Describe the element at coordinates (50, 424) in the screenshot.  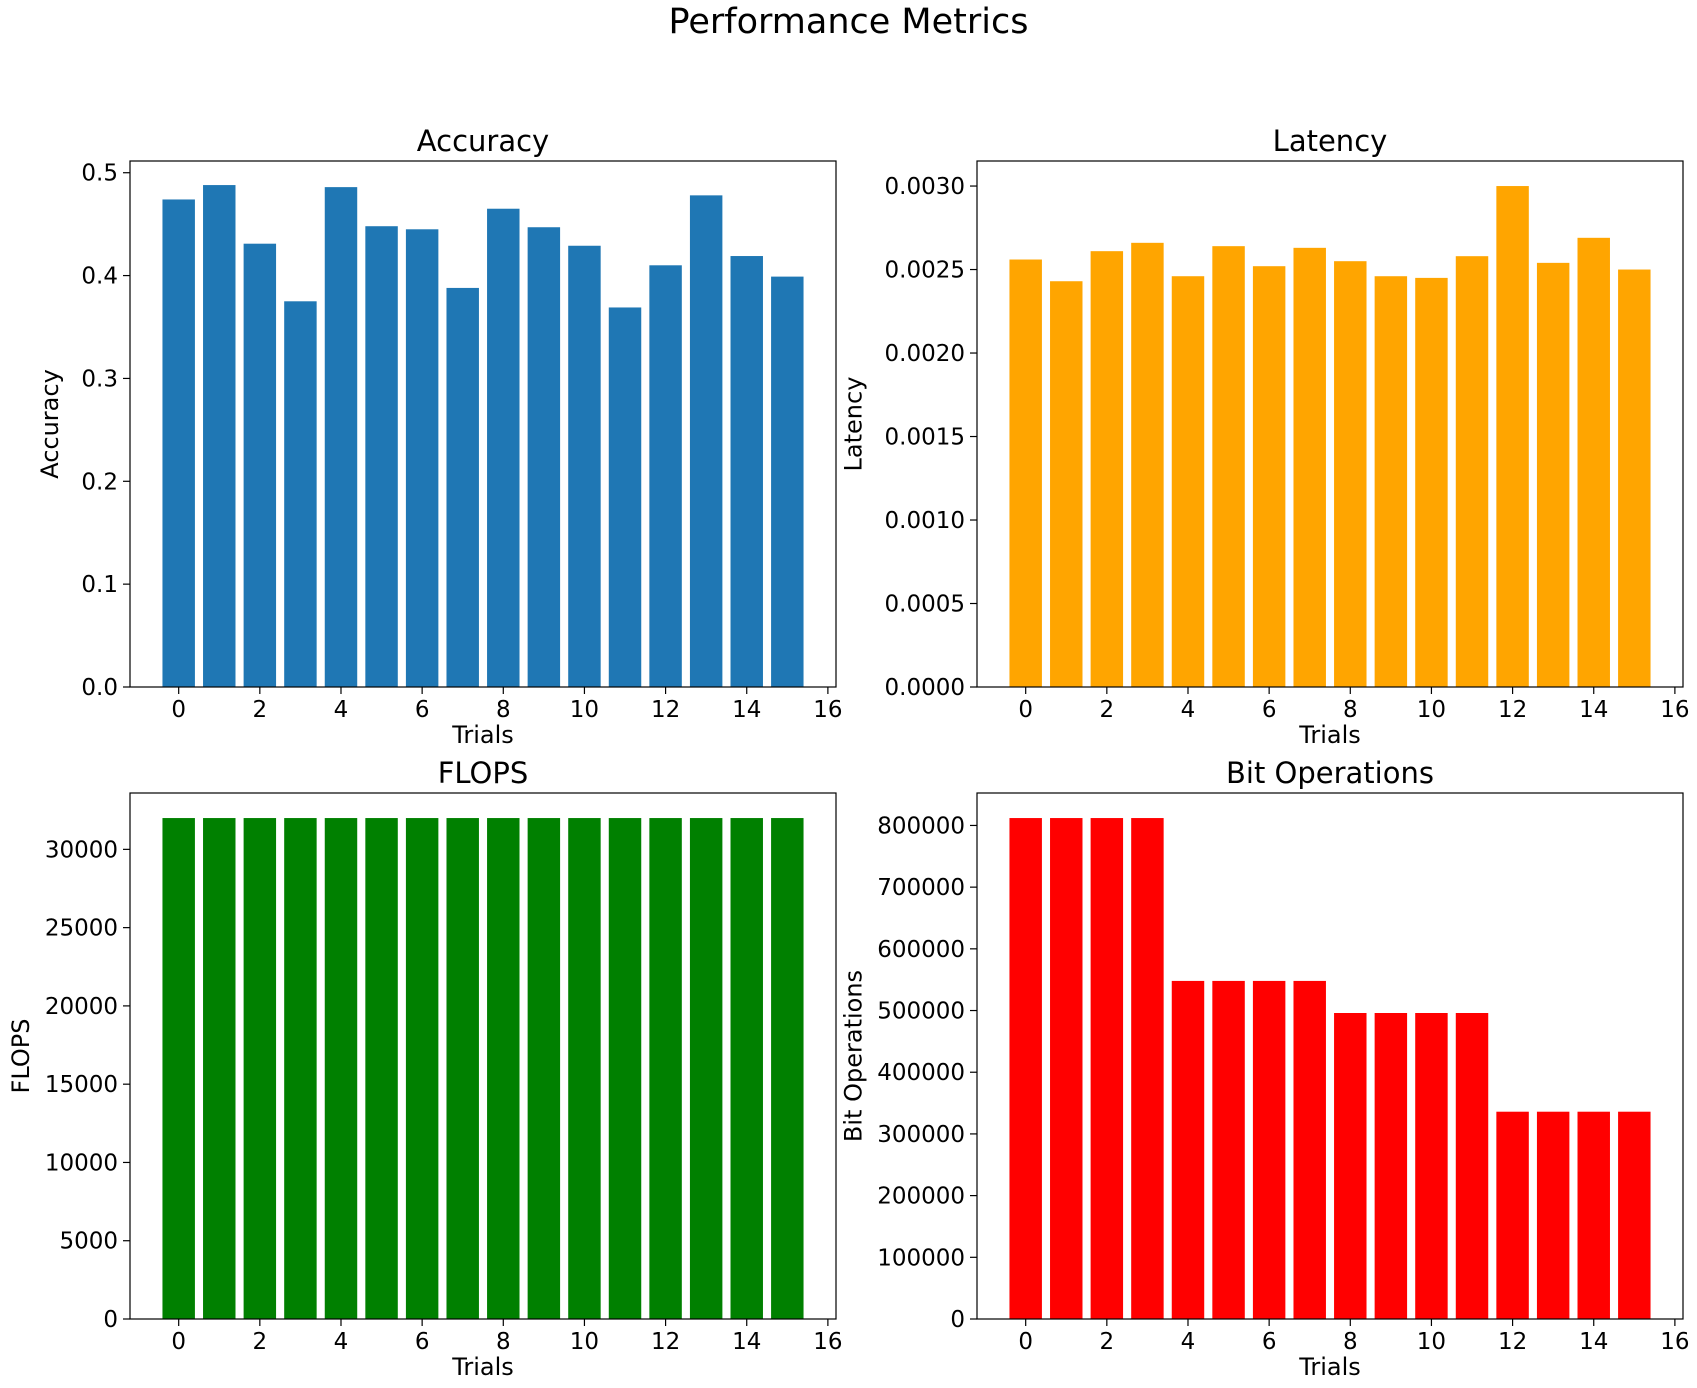
I see `y-axis-label-accuracy: Accuracy` at that location.